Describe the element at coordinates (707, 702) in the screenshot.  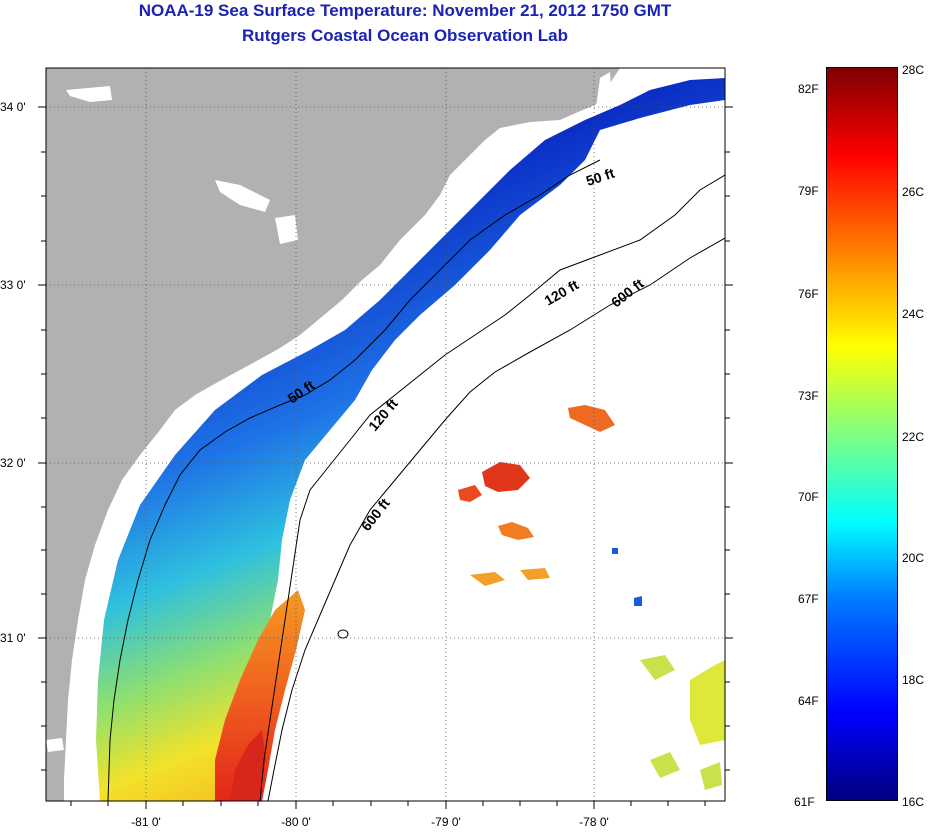
I see `cloud-specks-yellow` at that location.